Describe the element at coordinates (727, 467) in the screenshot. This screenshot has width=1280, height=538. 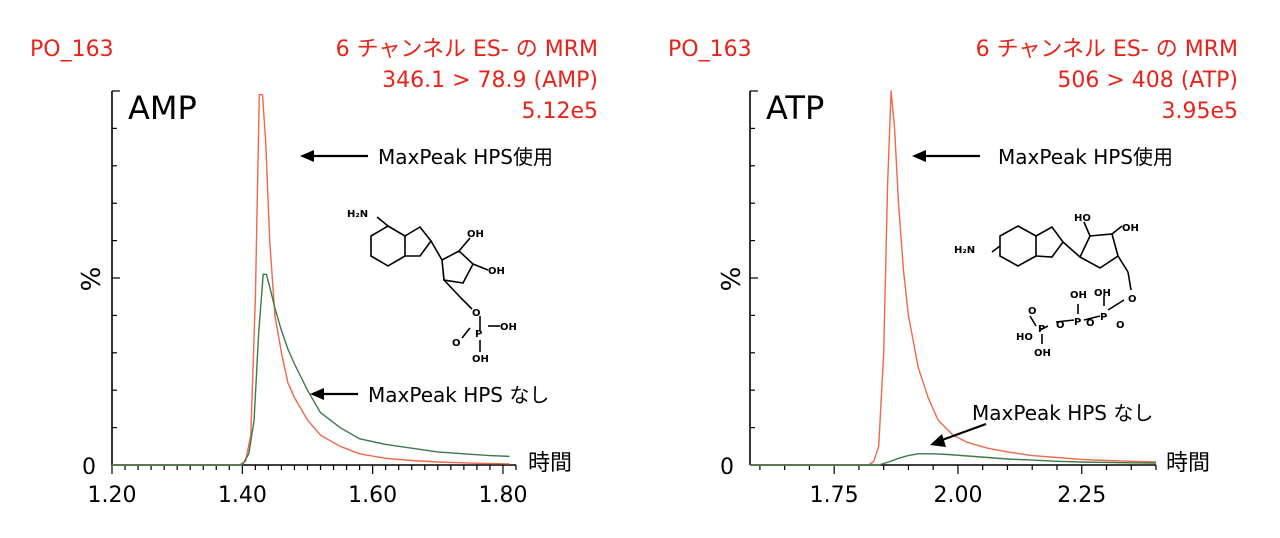
I see `atp-y-zero-label: 0` at that location.